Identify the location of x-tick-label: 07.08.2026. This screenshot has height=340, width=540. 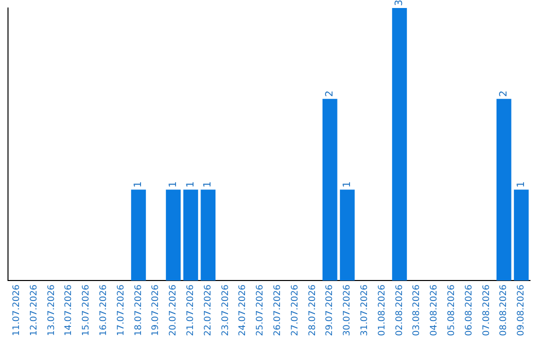
(487, 310).